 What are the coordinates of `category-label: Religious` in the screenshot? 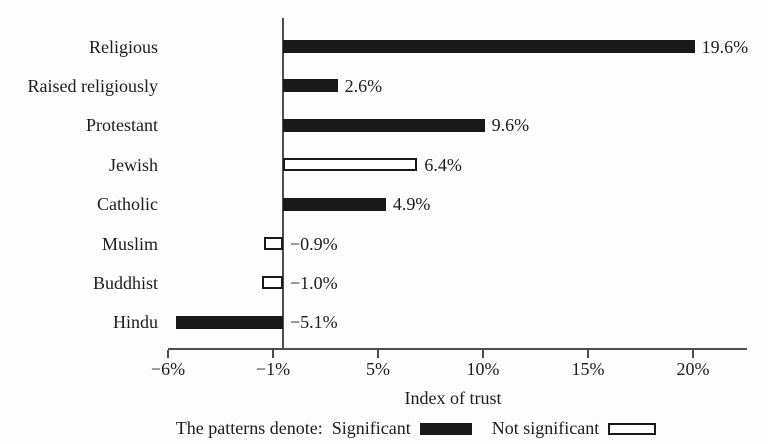 It's located at (123, 46).